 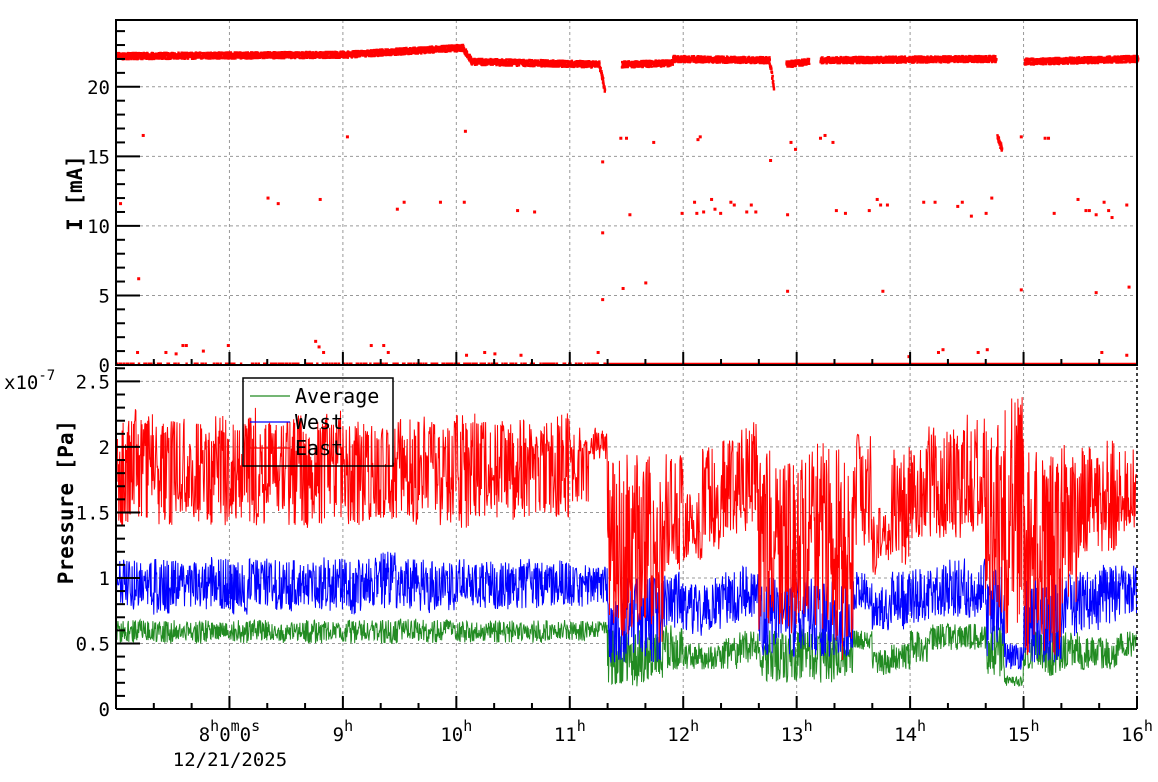 What do you see at coordinates (319, 448) in the screenshot?
I see `legend-label-east: East` at bounding box center [319, 448].